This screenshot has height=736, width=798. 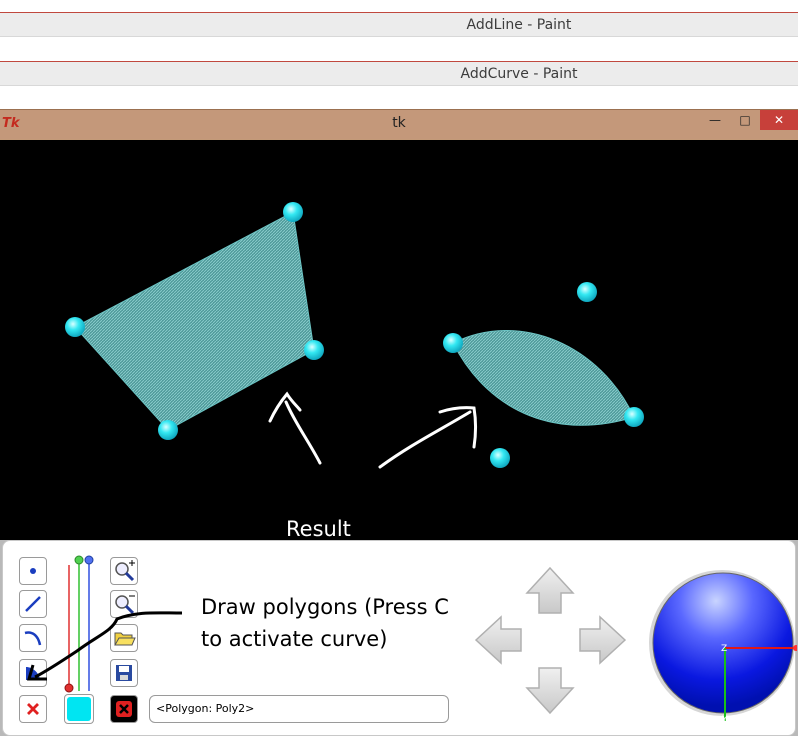 What do you see at coordinates (550, 590) in the screenshot?
I see `arrow-up-button` at bounding box center [550, 590].